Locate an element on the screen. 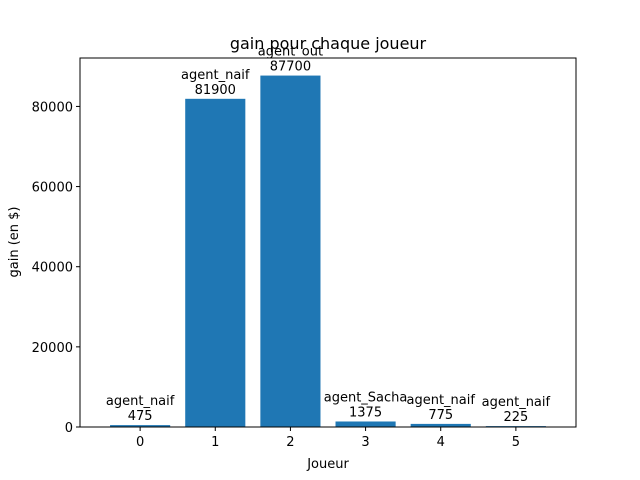 The image size is (640, 480). y-tick-label-1: 20000 is located at coordinates (52, 348).